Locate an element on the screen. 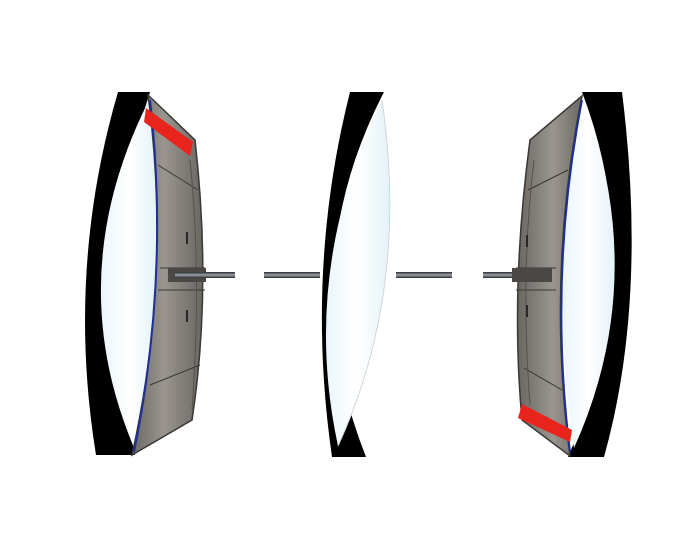  right-blue-edge is located at coordinates (571, 276).